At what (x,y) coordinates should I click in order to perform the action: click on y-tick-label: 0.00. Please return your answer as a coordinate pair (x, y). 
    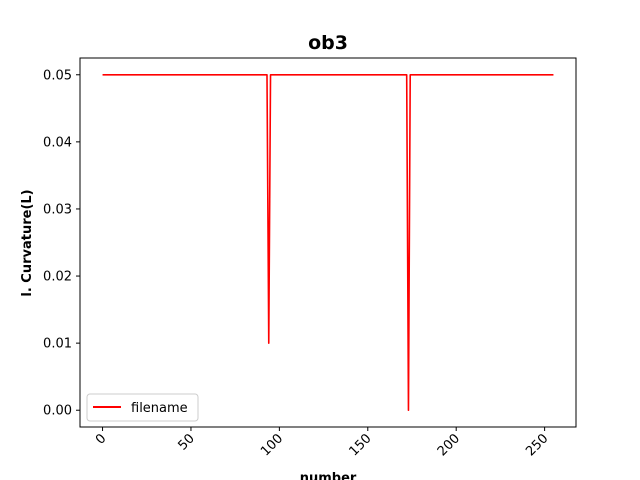
    Looking at the image, I should click on (57, 411).